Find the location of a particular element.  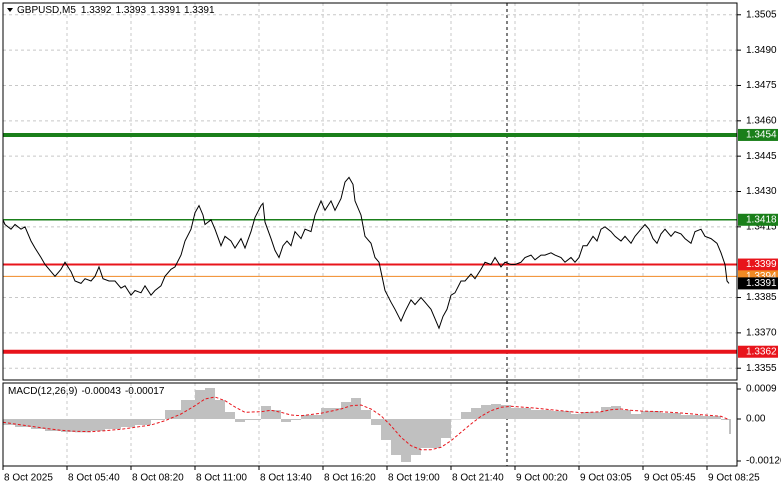

x-tick-label: 8 Oct 2025 is located at coordinates (28, 478).